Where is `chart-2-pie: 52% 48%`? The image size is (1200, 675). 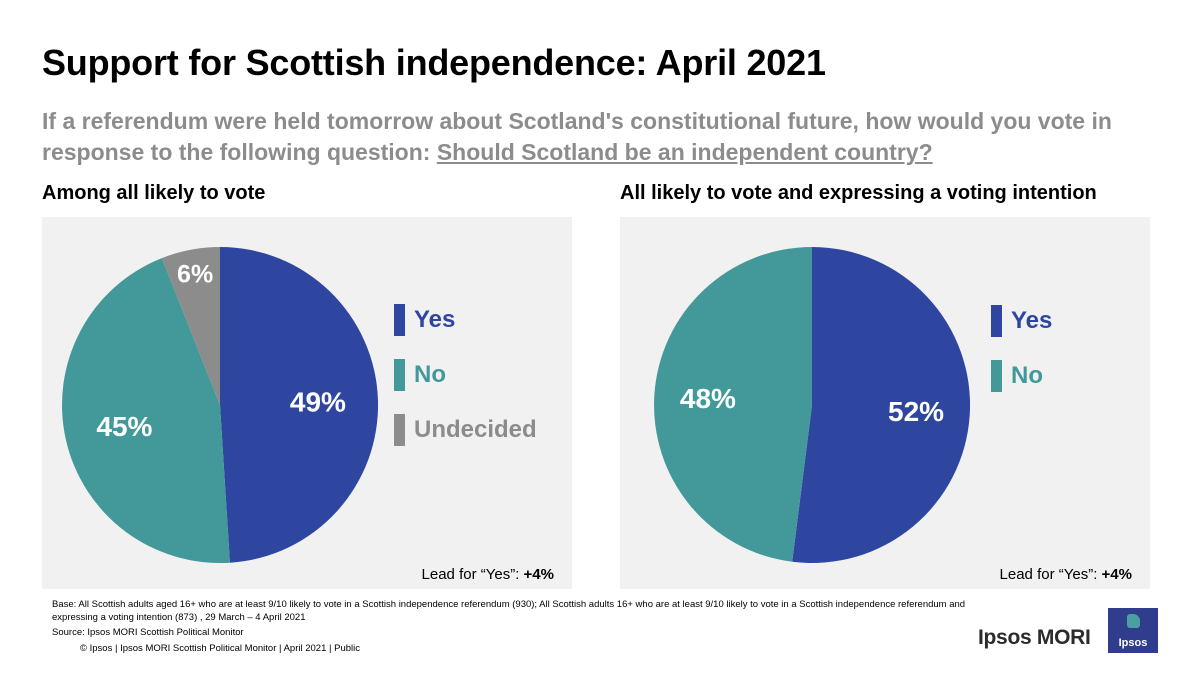 chart-2-pie: 52% 48% is located at coordinates (812, 405).